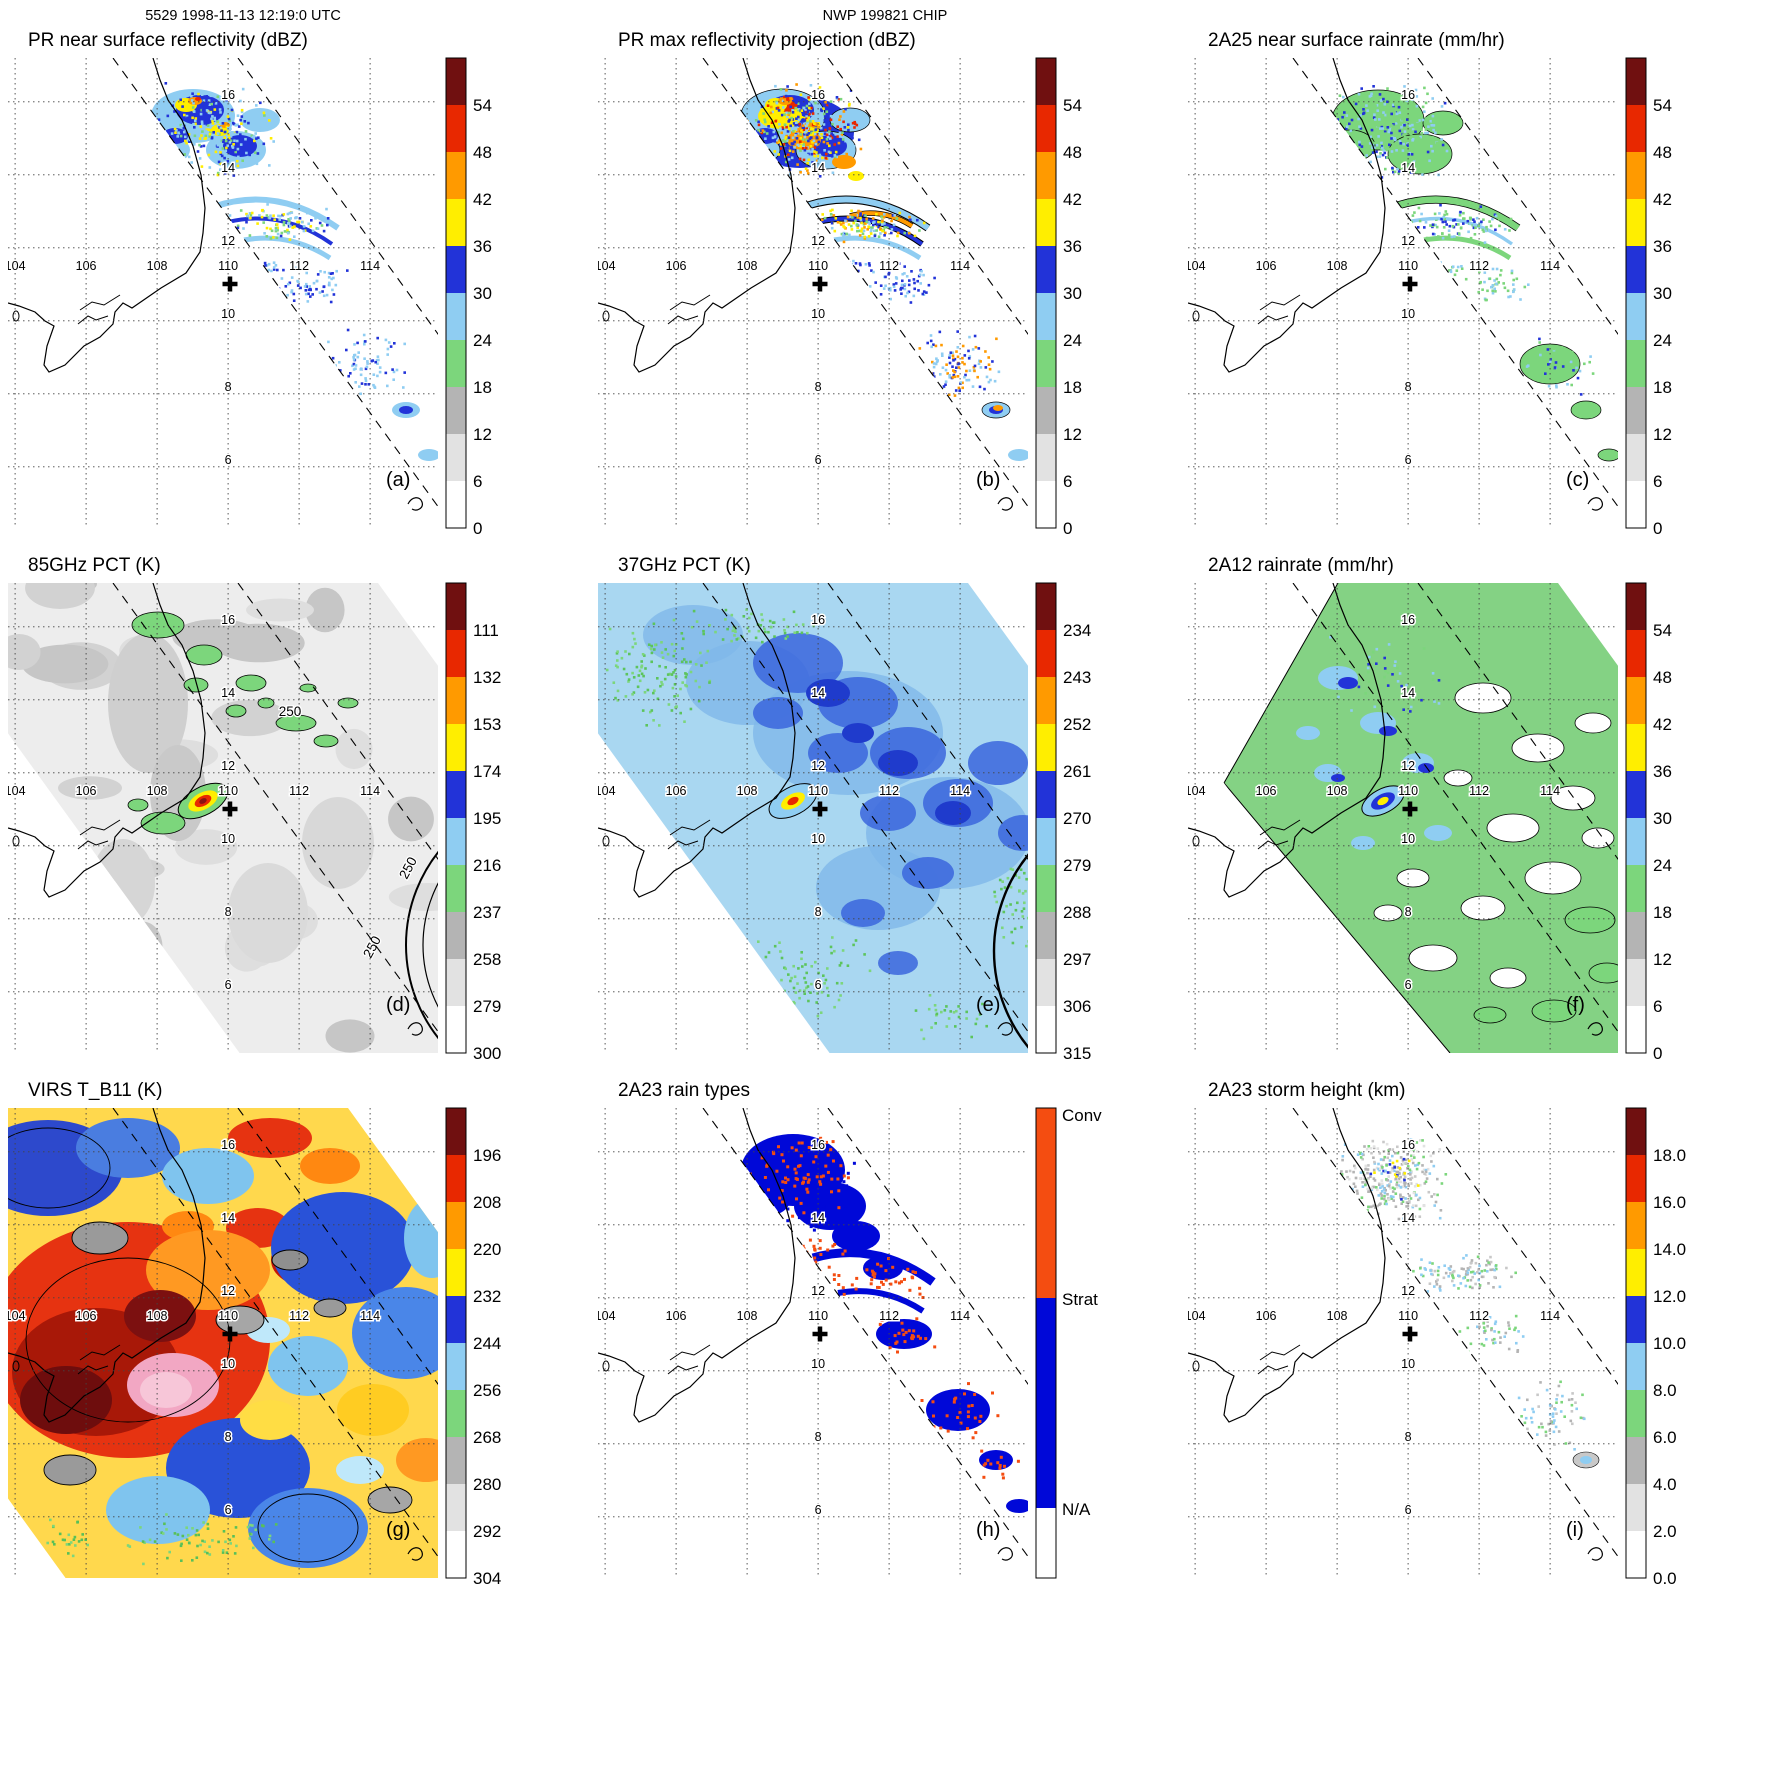 The image size is (1771, 1771). I want to click on colorbar-tick-label: 36, so click(482, 246).